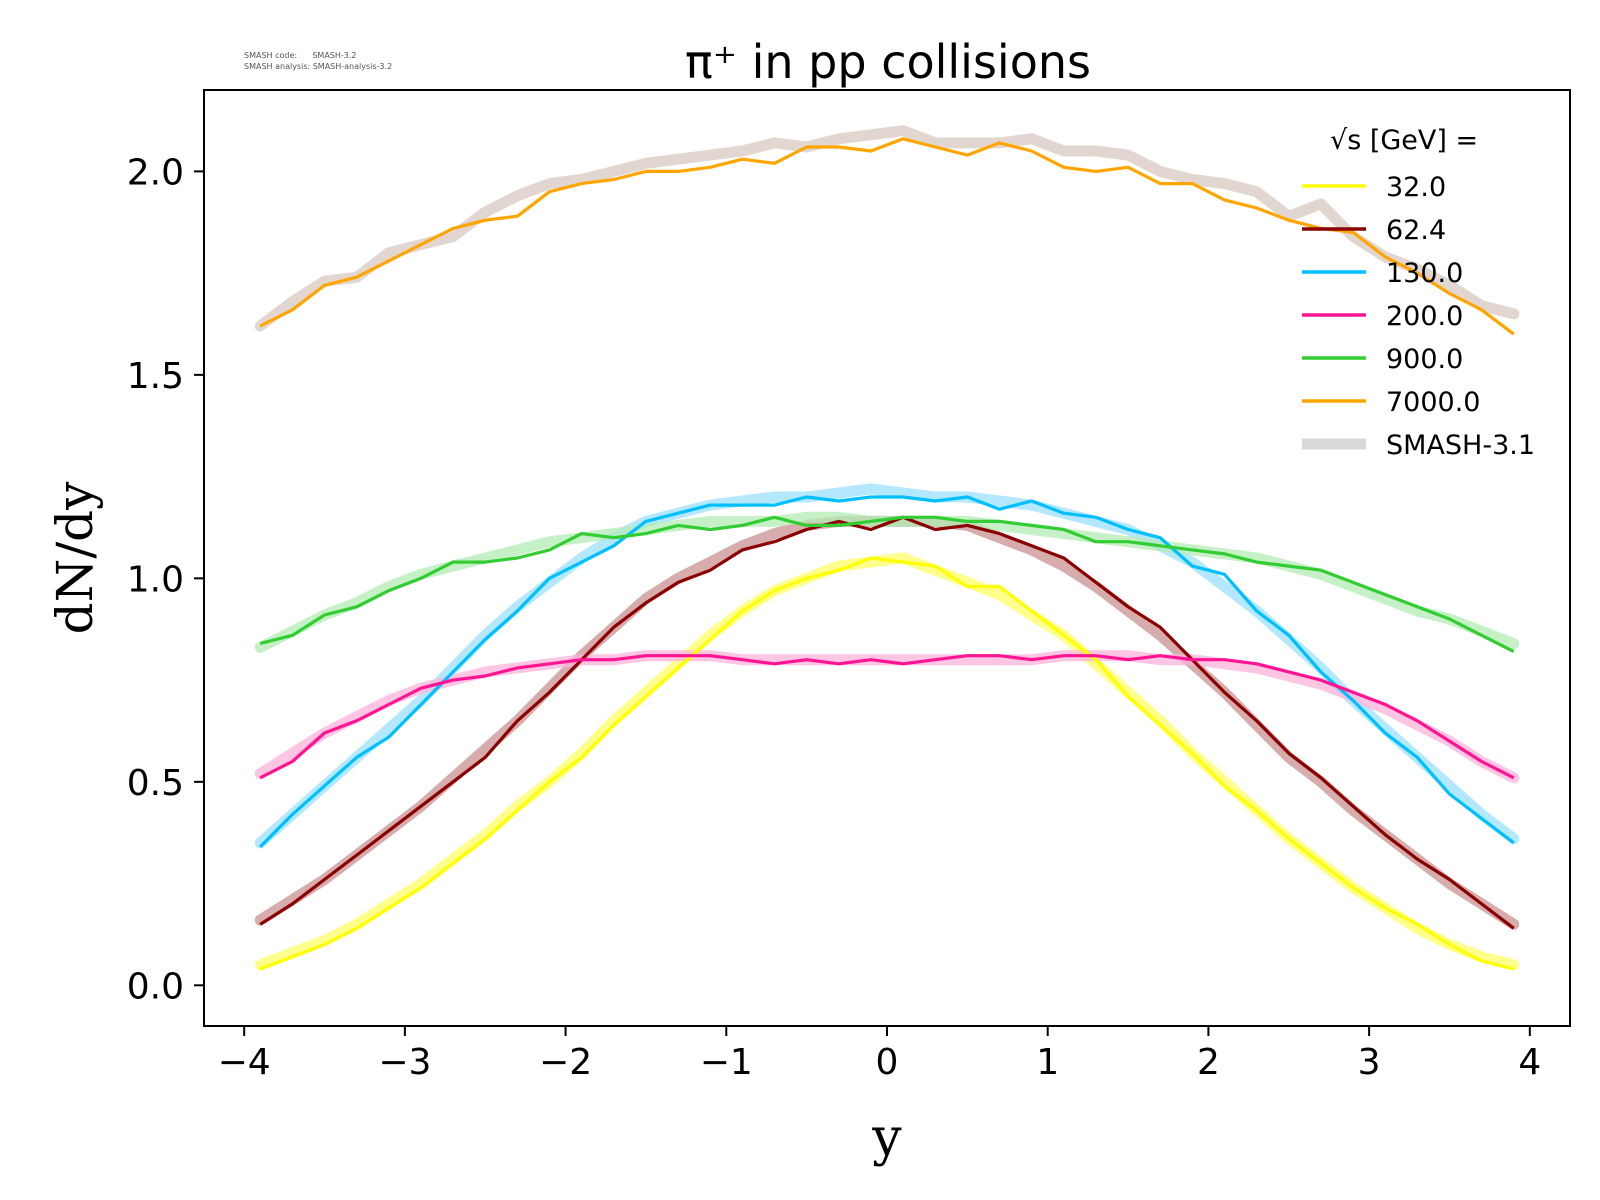  Describe the element at coordinates (155, 783) in the screenshot. I see `y-tick-label: 0.5` at that location.